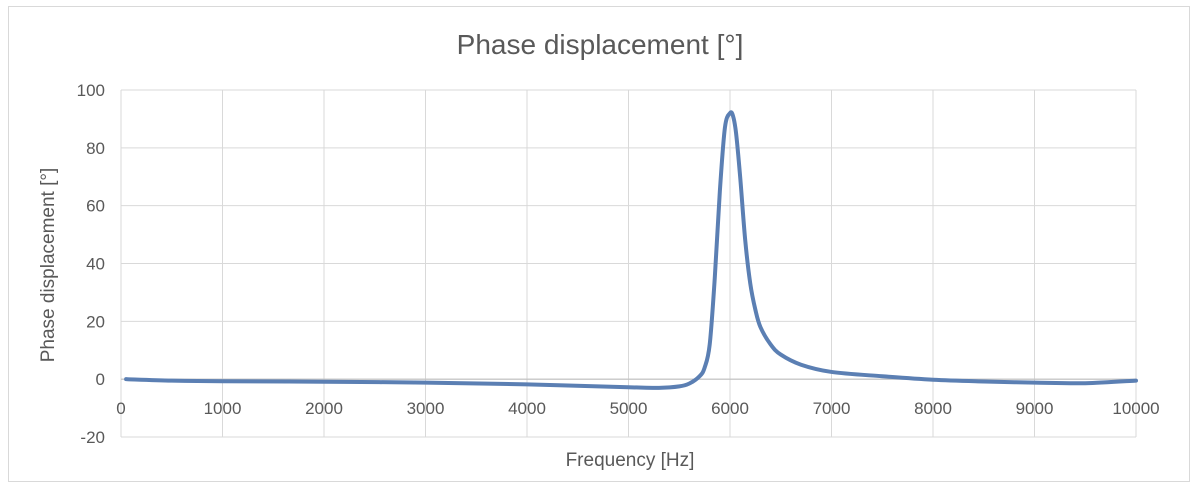 This screenshot has height=490, width=1200. I want to click on y-tick-label: 20, so click(95, 321).